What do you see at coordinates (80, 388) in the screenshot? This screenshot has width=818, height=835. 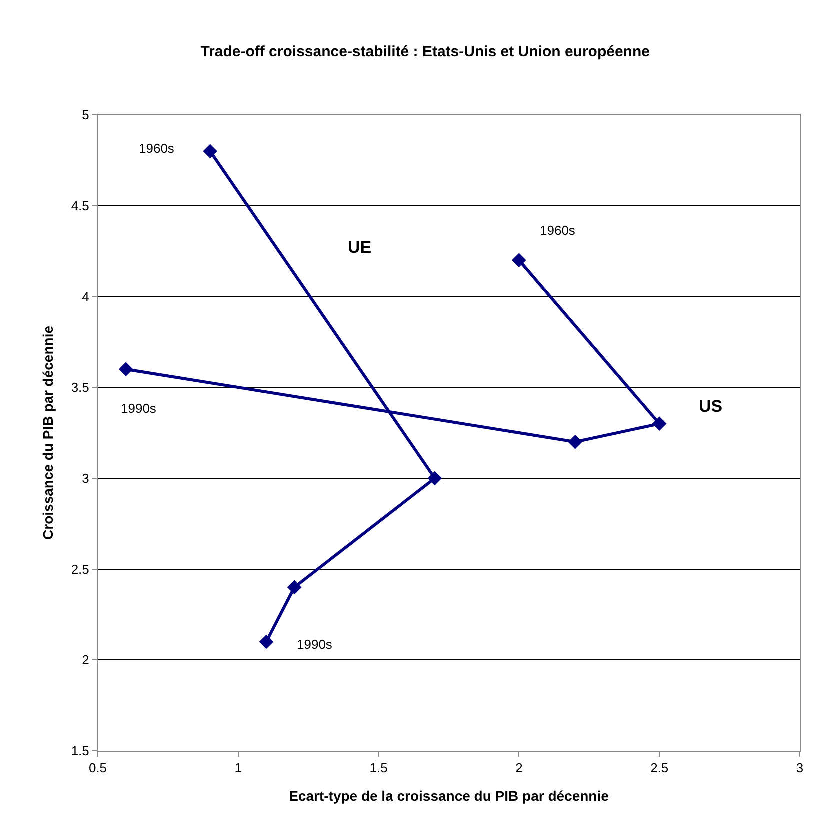 I see `y-tick-label: 3.5` at bounding box center [80, 388].